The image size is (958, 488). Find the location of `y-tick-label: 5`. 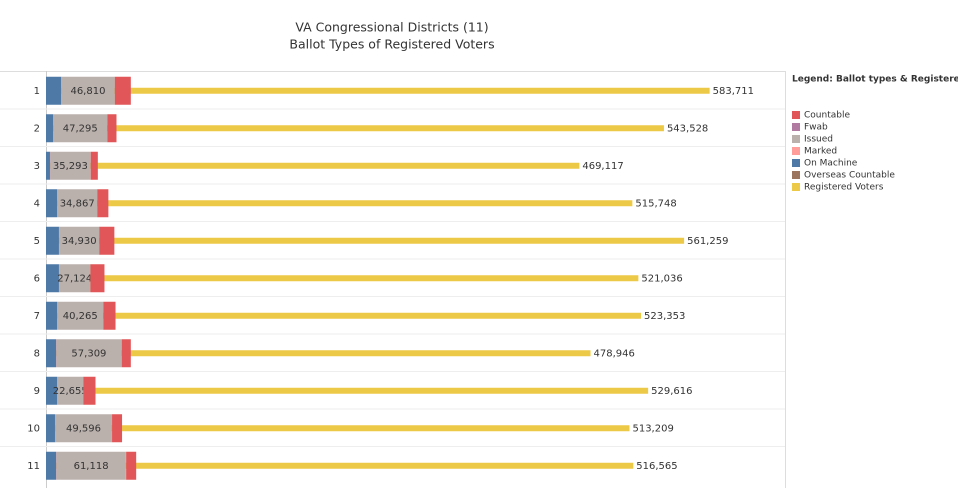

y-tick-label: 5 is located at coordinates (37, 241).